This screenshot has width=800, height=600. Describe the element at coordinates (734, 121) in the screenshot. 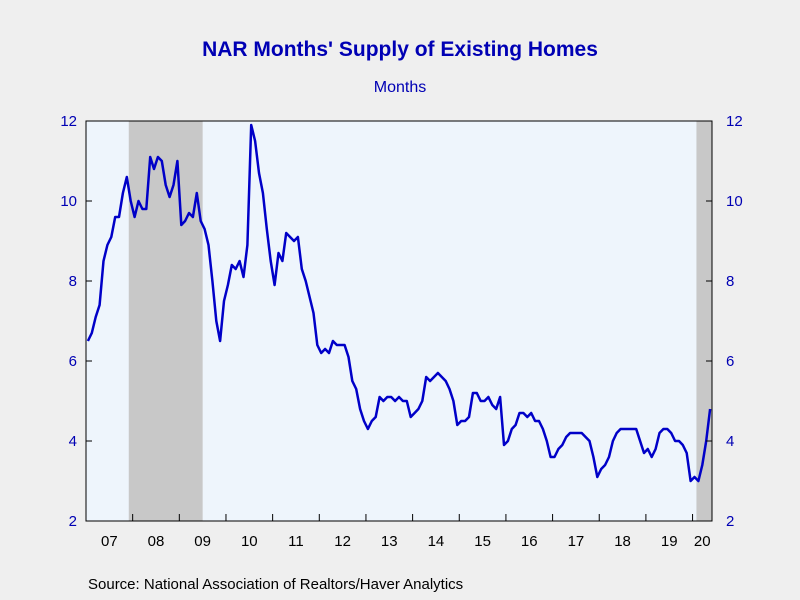

I see `y-tick-label-right: 12` at that location.